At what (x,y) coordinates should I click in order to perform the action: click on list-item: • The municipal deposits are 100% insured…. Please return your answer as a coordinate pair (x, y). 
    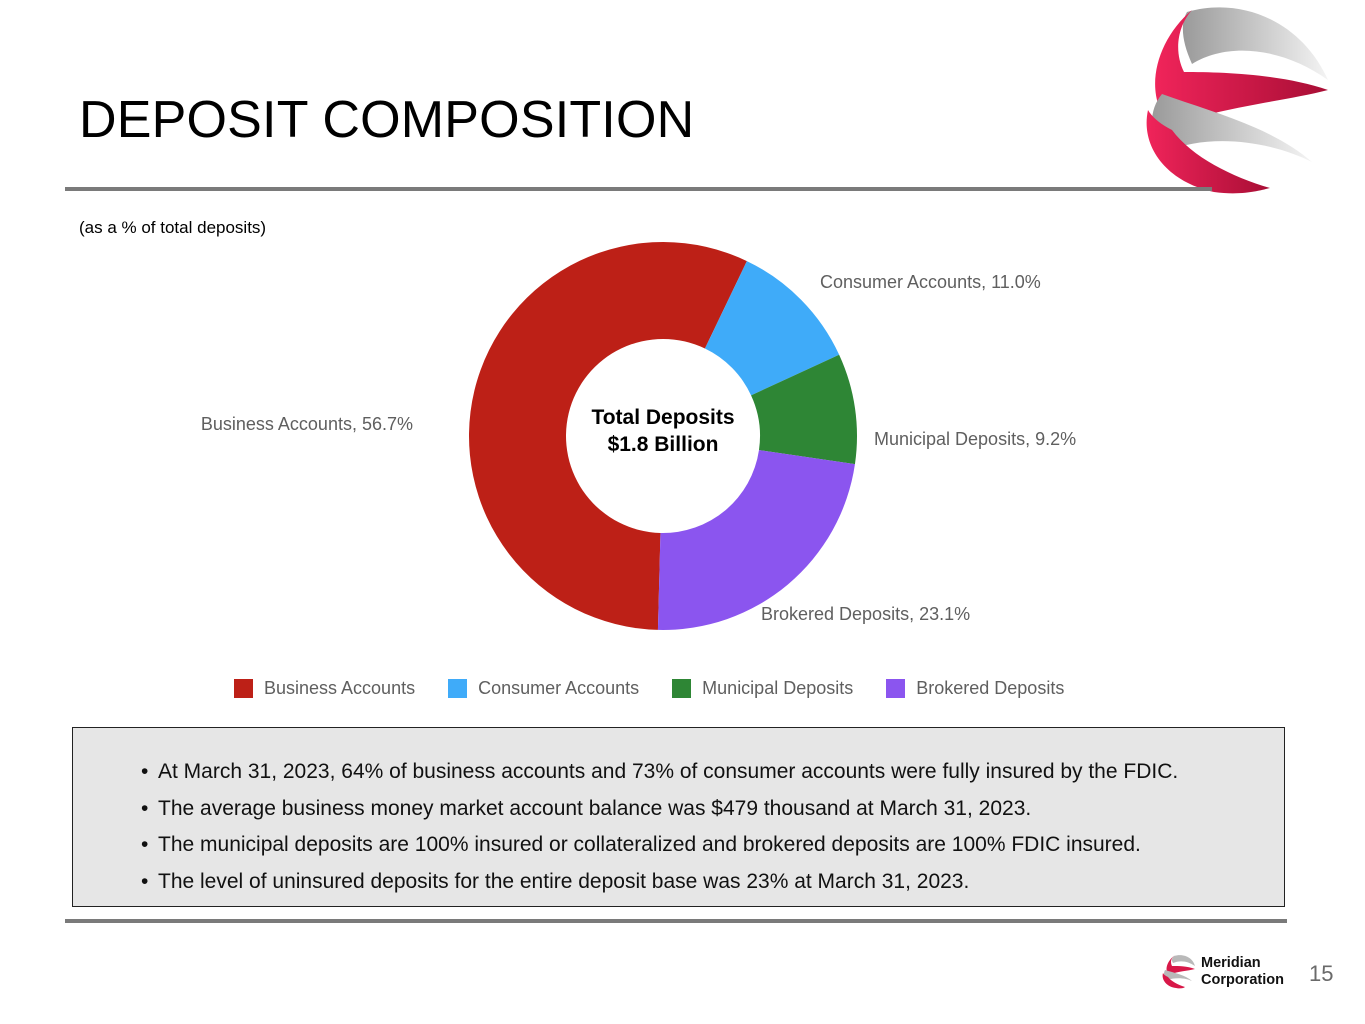
    Looking at the image, I should click on (659, 845).